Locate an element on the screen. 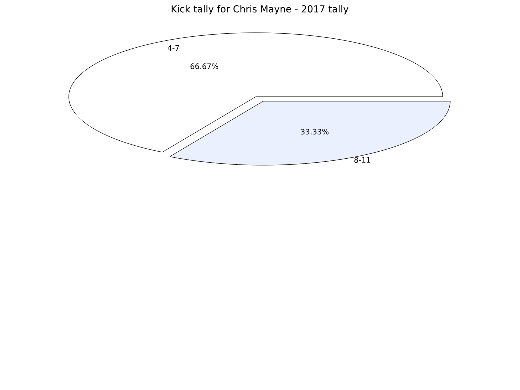  chart-title: Kick tally for Chris Mayne - 2017 tally is located at coordinates (260, 10).